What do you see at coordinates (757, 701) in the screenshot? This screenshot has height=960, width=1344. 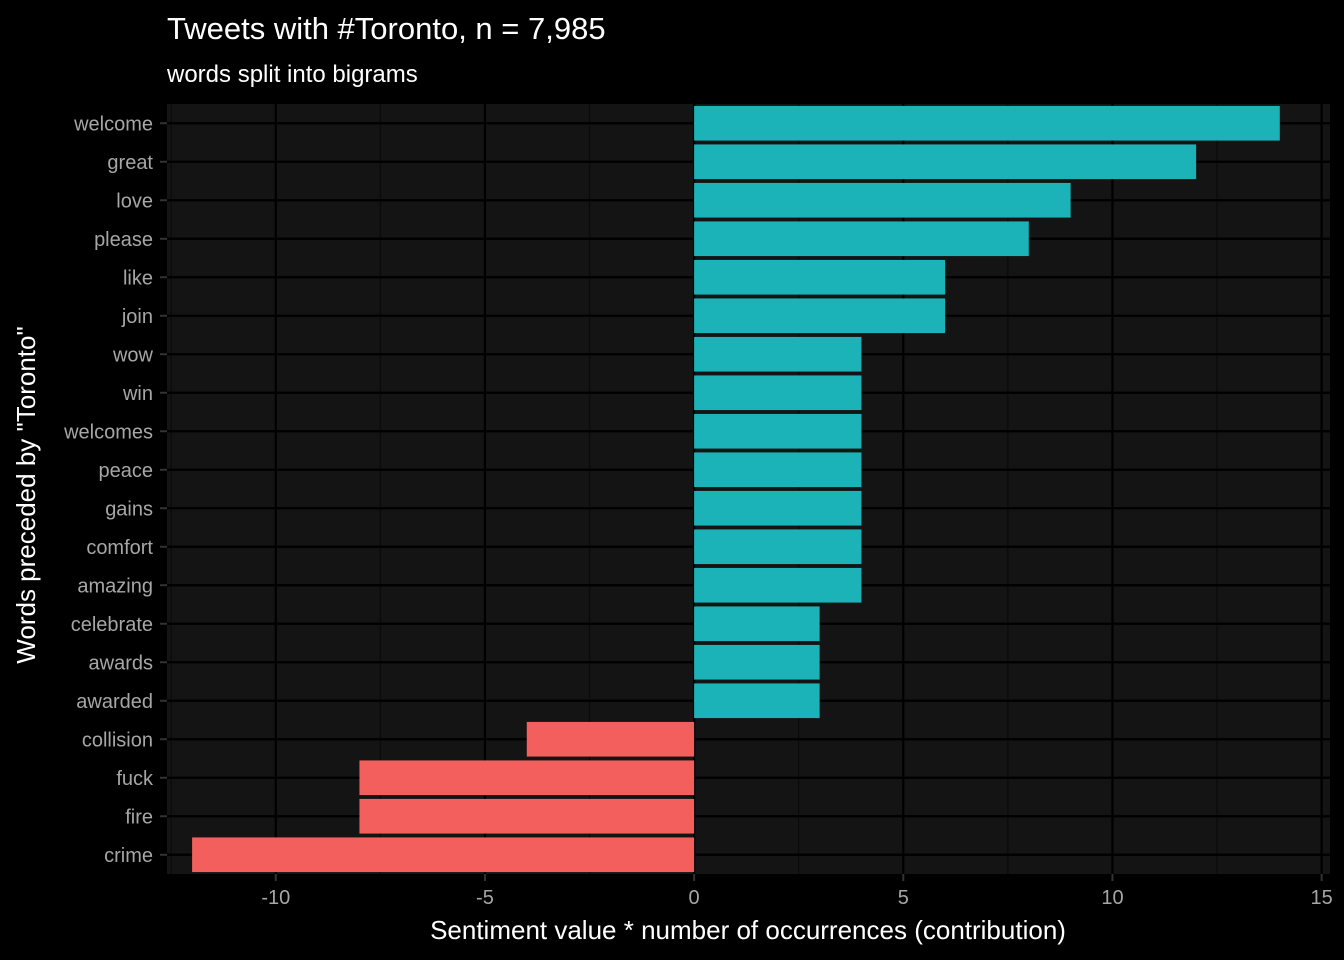 I see `bar-awarded` at bounding box center [757, 701].